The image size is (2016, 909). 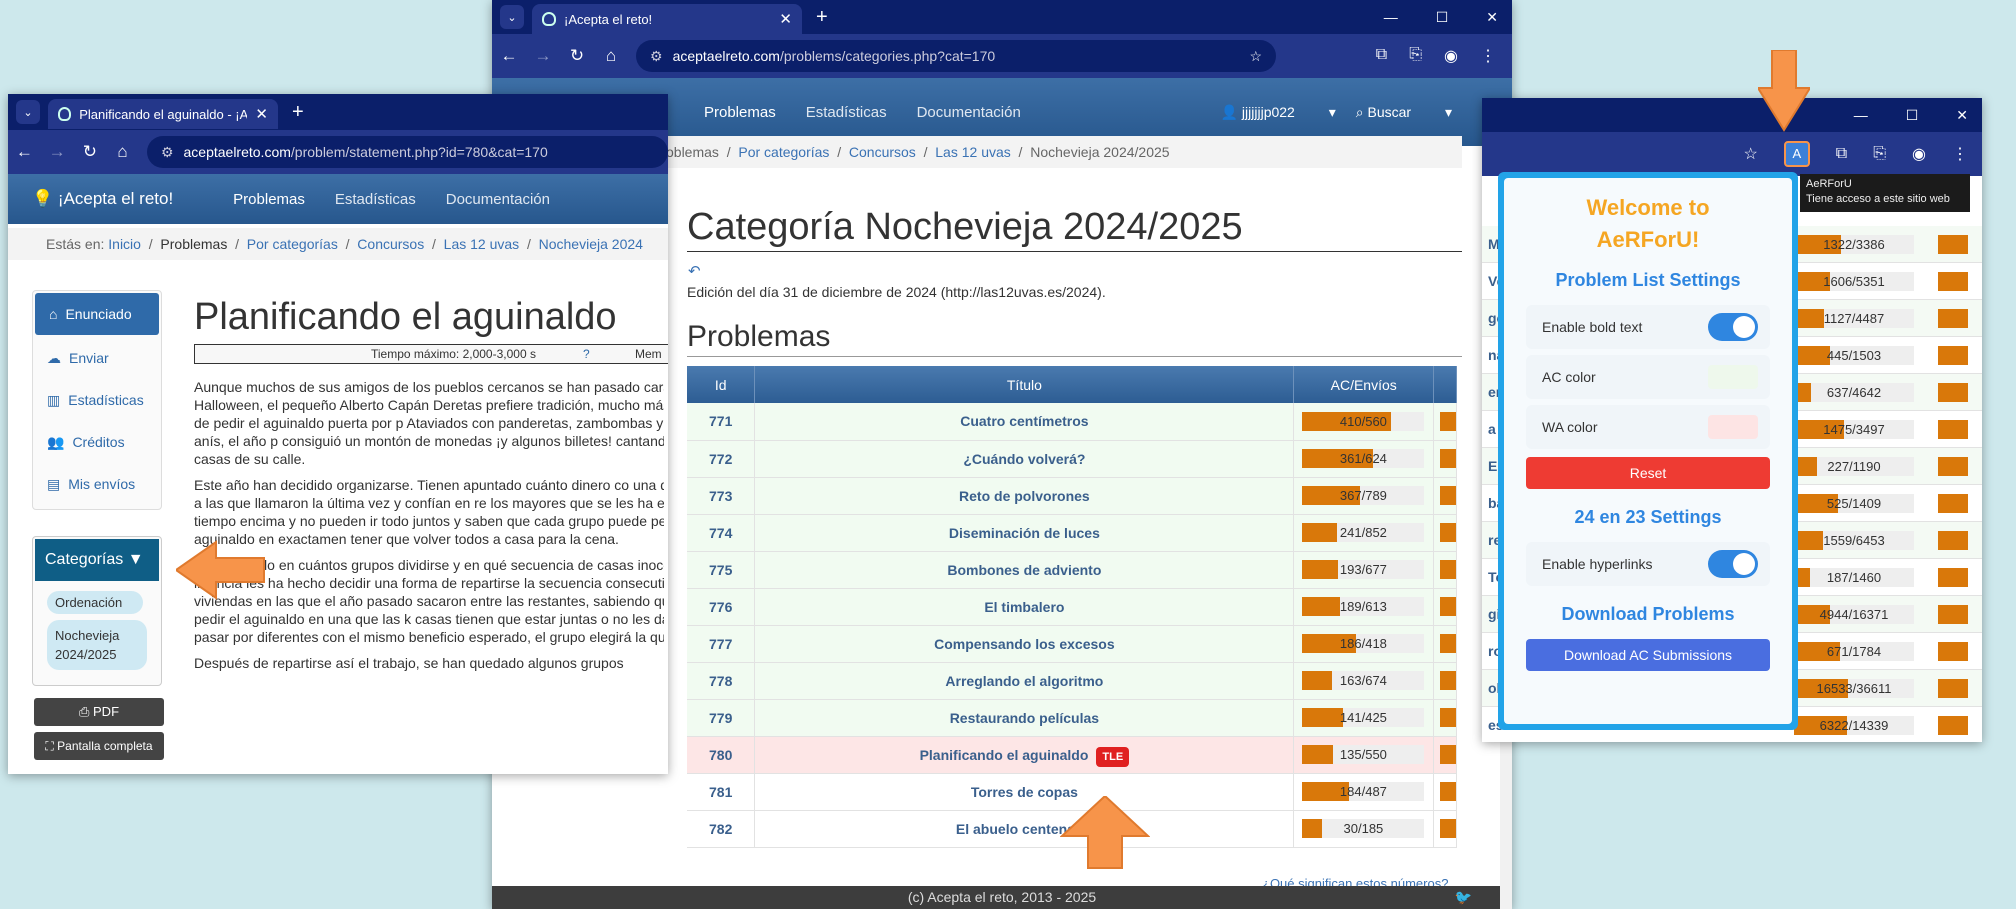 What do you see at coordinates (968, 112) in the screenshot?
I see `nav-documentacion: Documentación` at bounding box center [968, 112].